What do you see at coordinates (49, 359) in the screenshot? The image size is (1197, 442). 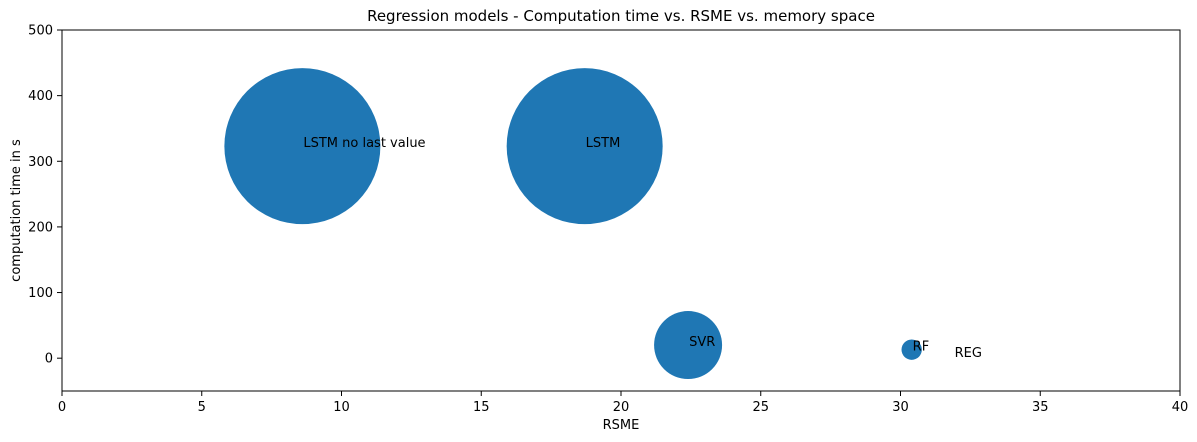 I see `y-tick-label: 0` at bounding box center [49, 359].